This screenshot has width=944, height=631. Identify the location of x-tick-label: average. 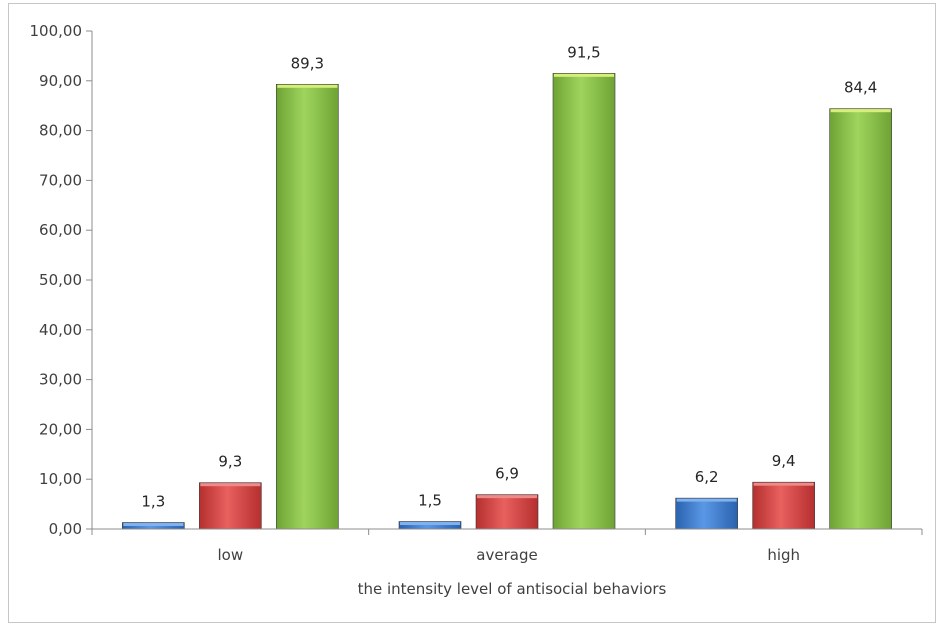
(506, 555).